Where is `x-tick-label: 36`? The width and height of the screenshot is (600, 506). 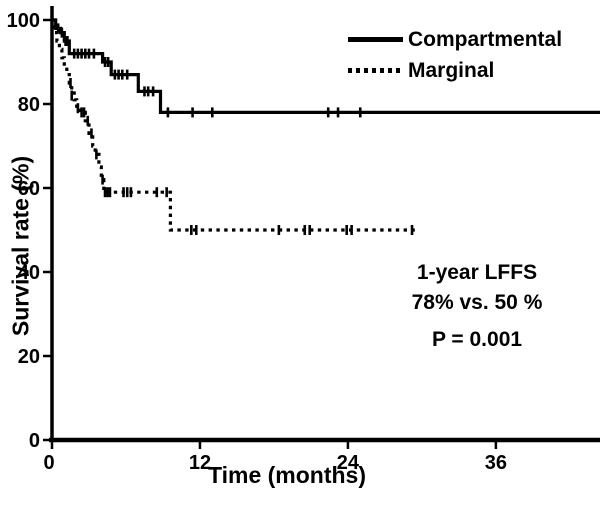 x-tick-label: 36 is located at coordinates (496, 463).